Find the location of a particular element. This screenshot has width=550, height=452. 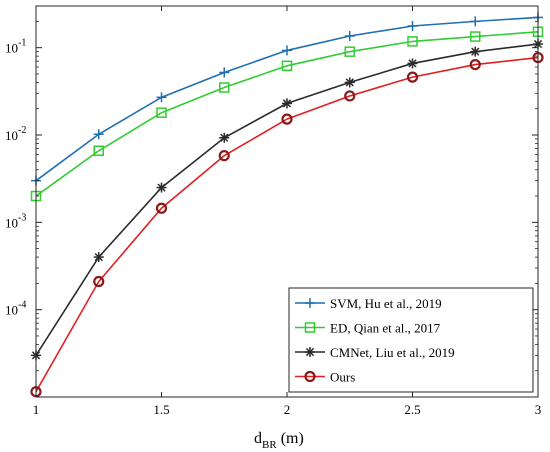

series-4-point-6-ring is located at coordinates (350, 96).